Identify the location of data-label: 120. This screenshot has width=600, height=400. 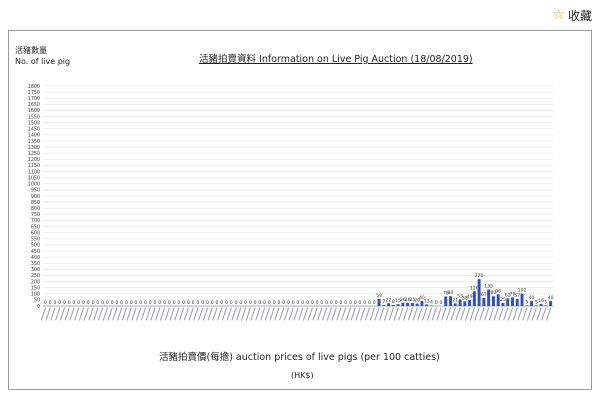
(474, 288).